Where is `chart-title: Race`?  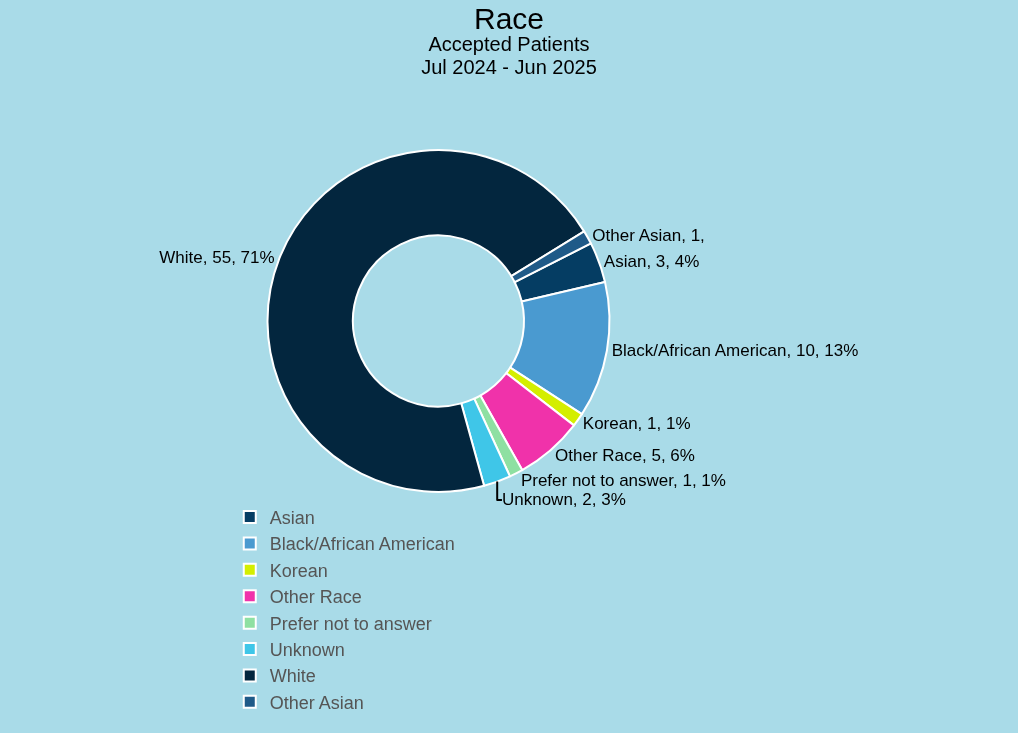 chart-title: Race is located at coordinates (509, 19).